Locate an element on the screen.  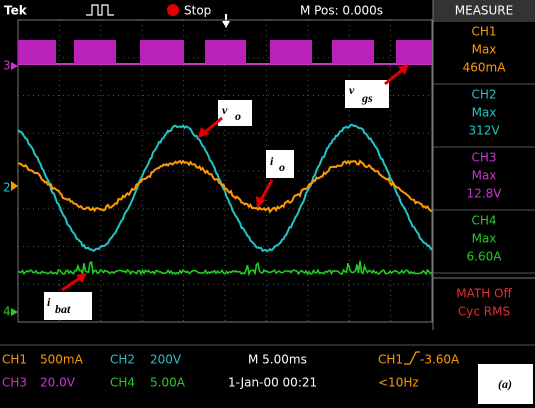
measure-title: MEASURE is located at coordinates (484, 11).